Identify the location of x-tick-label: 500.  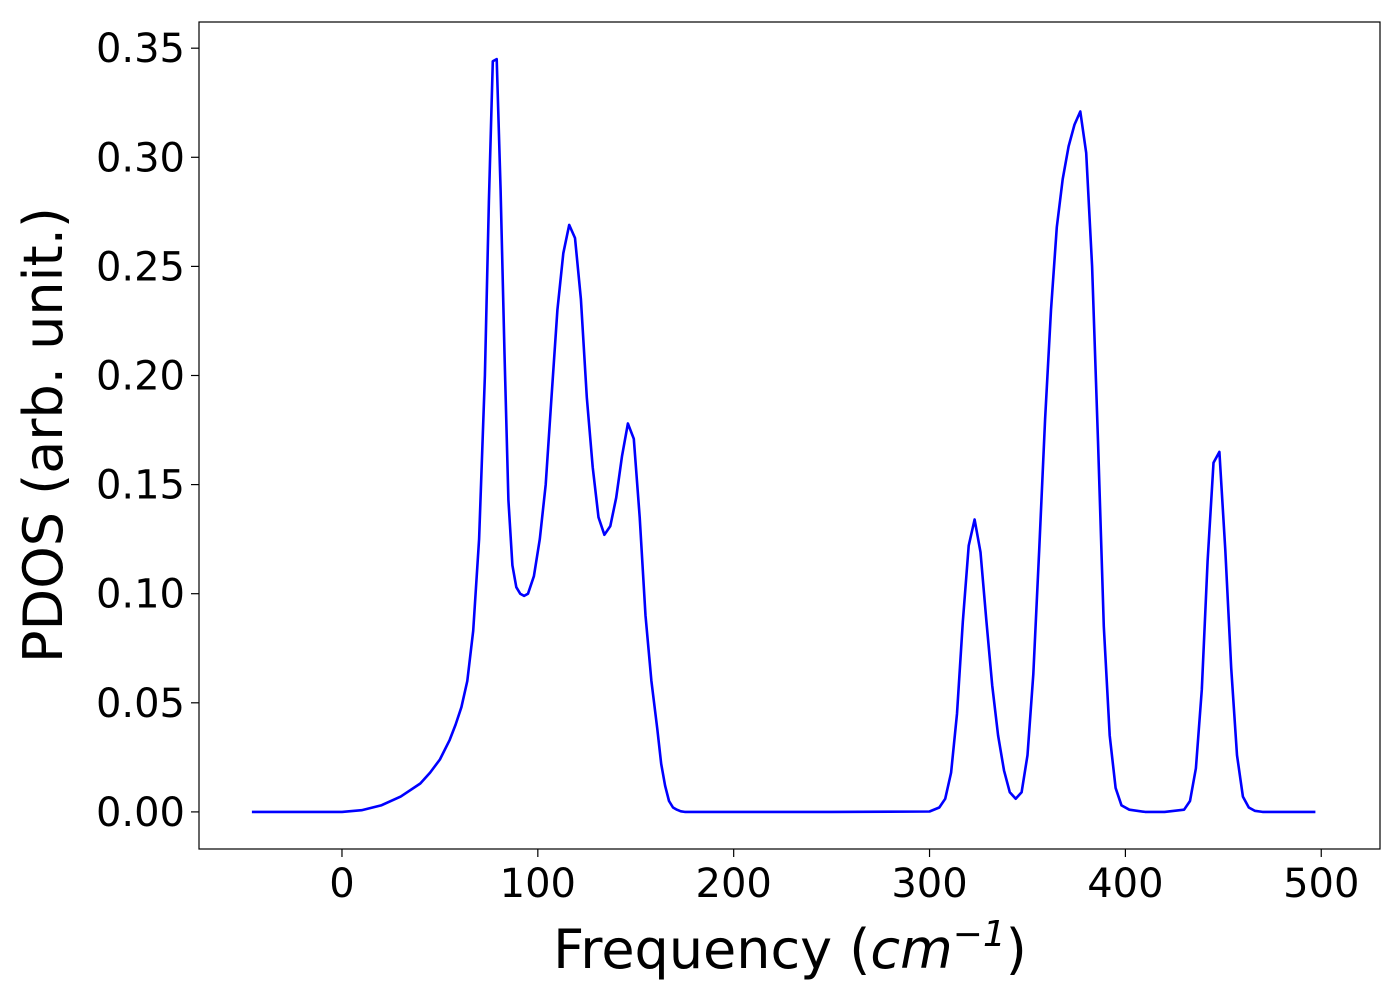
(1321, 884).